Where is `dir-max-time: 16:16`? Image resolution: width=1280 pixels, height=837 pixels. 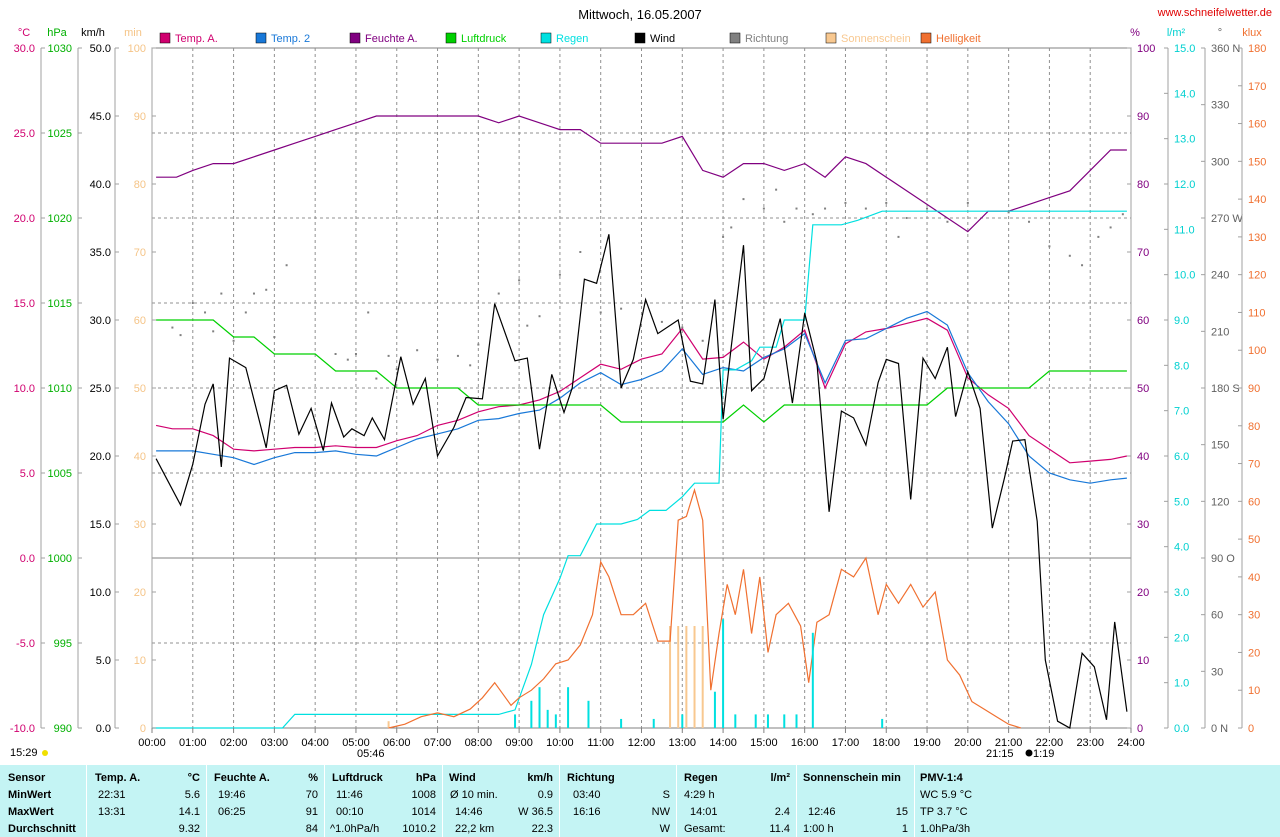 dir-max-time: 16:16 is located at coordinates (587, 812).